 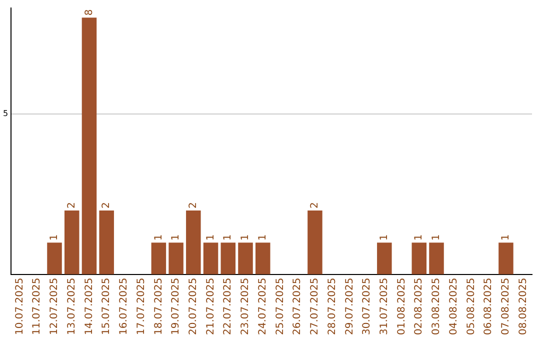 I want to click on x-tick-label: 31.07.2025, so click(x=384, y=307).